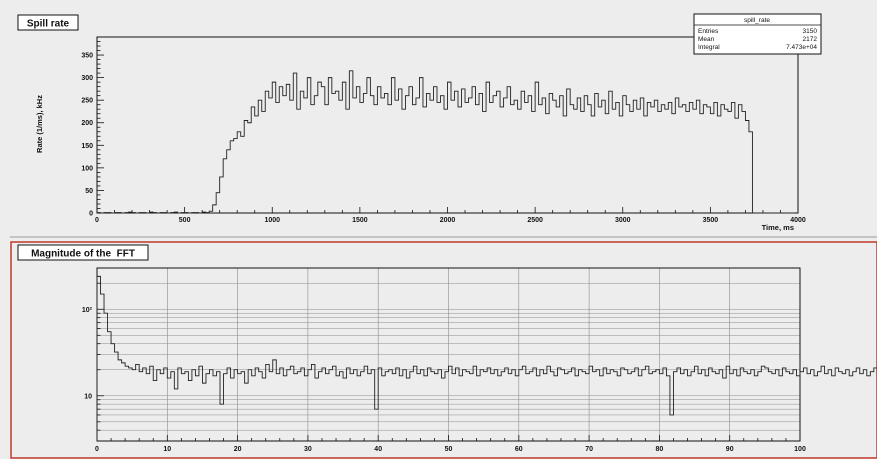  I want to click on x-tick-label: 100, so click(800, 449).